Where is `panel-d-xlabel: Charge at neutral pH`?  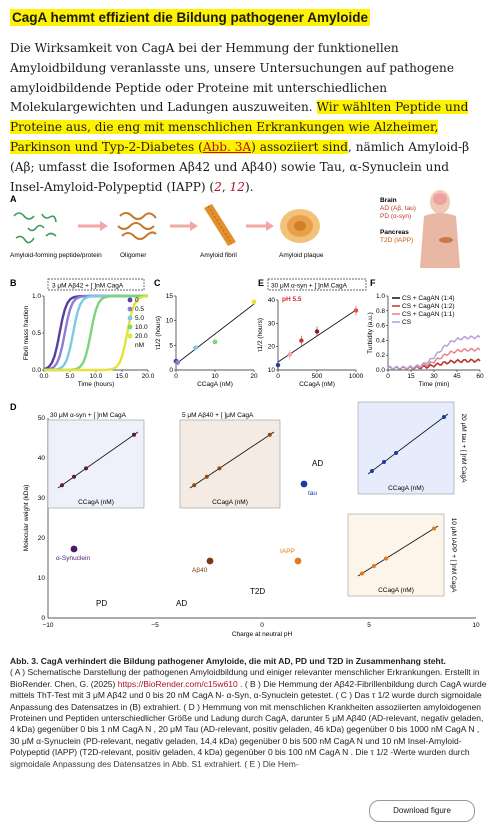 panel-d-xlabel: Charge at neutral pH is located at coordinates (262, 634).